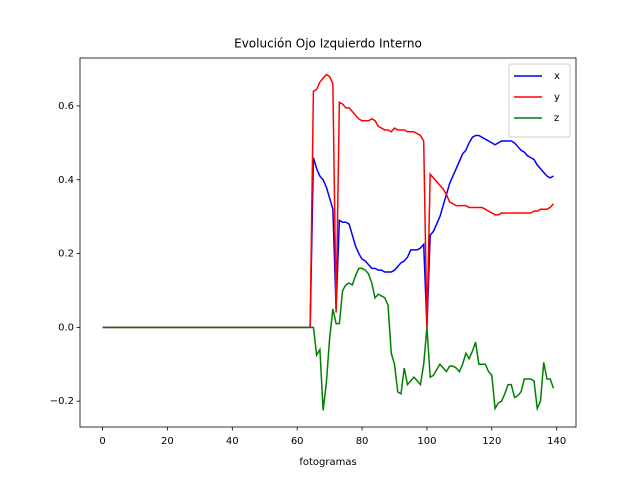 The image size is (640, 480). What do you see at coordinates (556, 118) in the screenshot?
I see `legend-label: z` at bounding box center [556, 118].